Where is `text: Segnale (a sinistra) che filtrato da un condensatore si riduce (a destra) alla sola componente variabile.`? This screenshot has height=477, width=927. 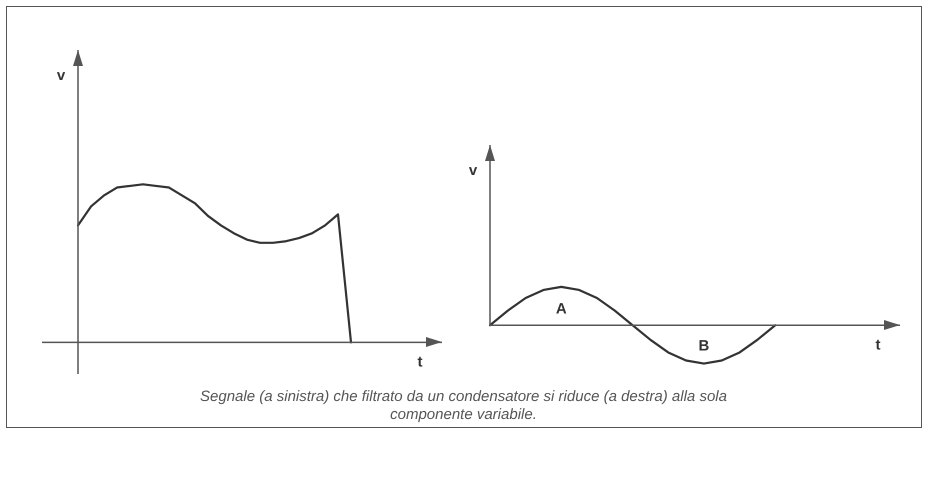 text: Segnale (a sinistra) che filtrato da un condensatore si riduce (a destra) alla sola componente variabile. is located at coordinates (463, 406).